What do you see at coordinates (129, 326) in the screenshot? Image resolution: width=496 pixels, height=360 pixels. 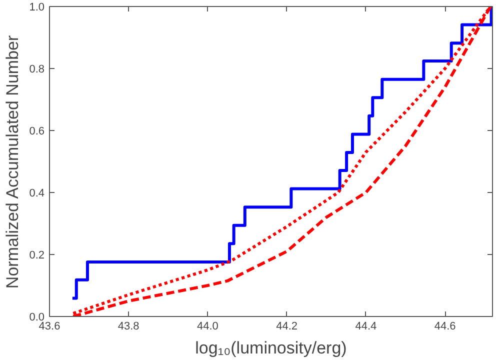 I see `x-tick-label: 43.8` at bounding box center [129, 326].